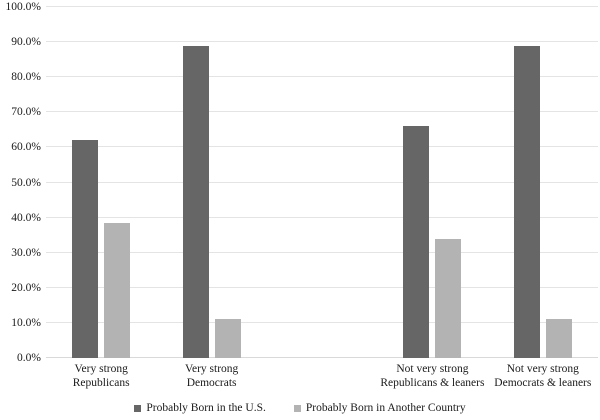 The width and height of the screenshot is (600, 420). What do you see at coordinates (322, 357) in the screenshot?
I see `x-axis-line` at bounding box center [322, 357].